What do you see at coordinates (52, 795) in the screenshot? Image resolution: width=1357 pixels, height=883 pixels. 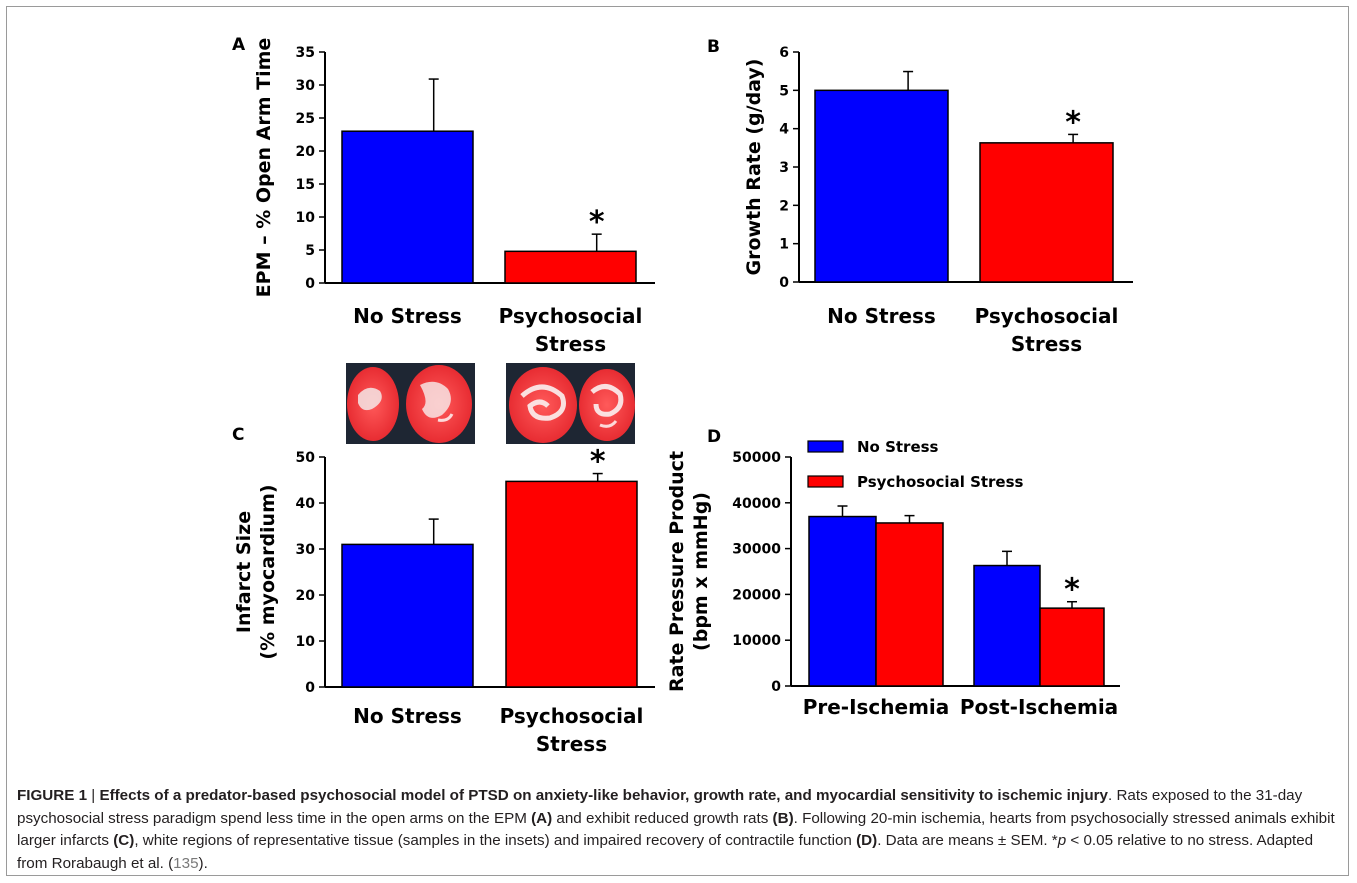 I see `caption-figure-label: FIGURE 1` at bounding box center [52, 795].